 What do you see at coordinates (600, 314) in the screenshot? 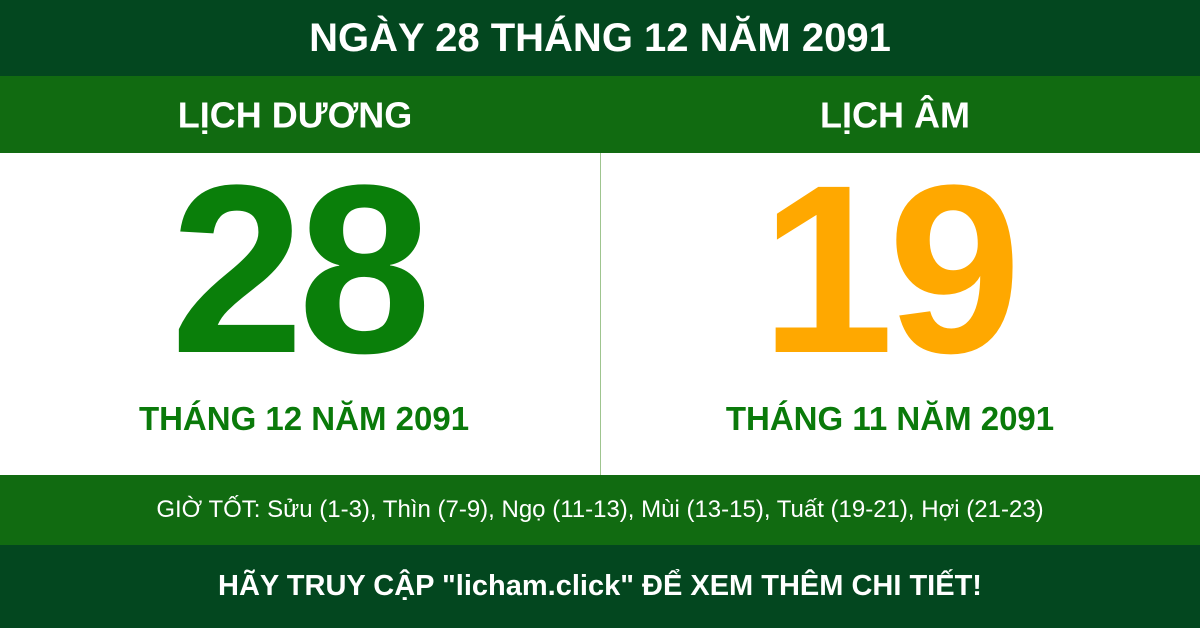
I see `divider` at bounding box center [600, 314].